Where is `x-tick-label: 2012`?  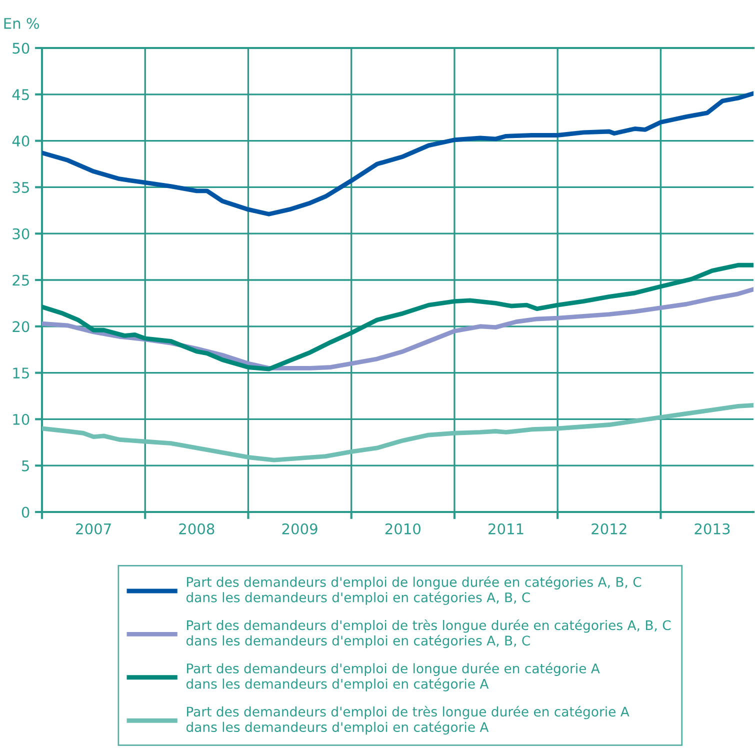
x-tick-label: 2012 is located at coordinates (609, 528).